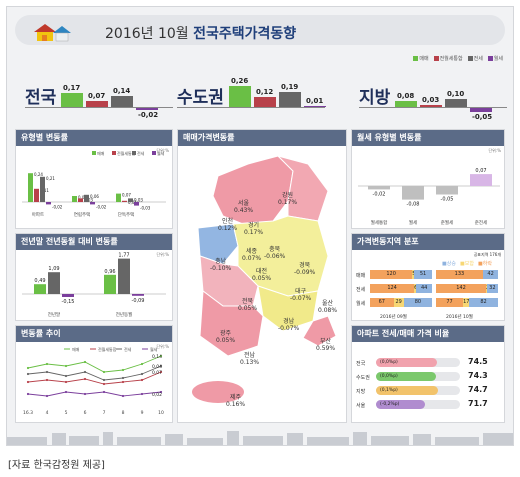  Describe the element at coordinates (157, 367) in the screenshot. I see `trend-end-label: 0,04` at that location.